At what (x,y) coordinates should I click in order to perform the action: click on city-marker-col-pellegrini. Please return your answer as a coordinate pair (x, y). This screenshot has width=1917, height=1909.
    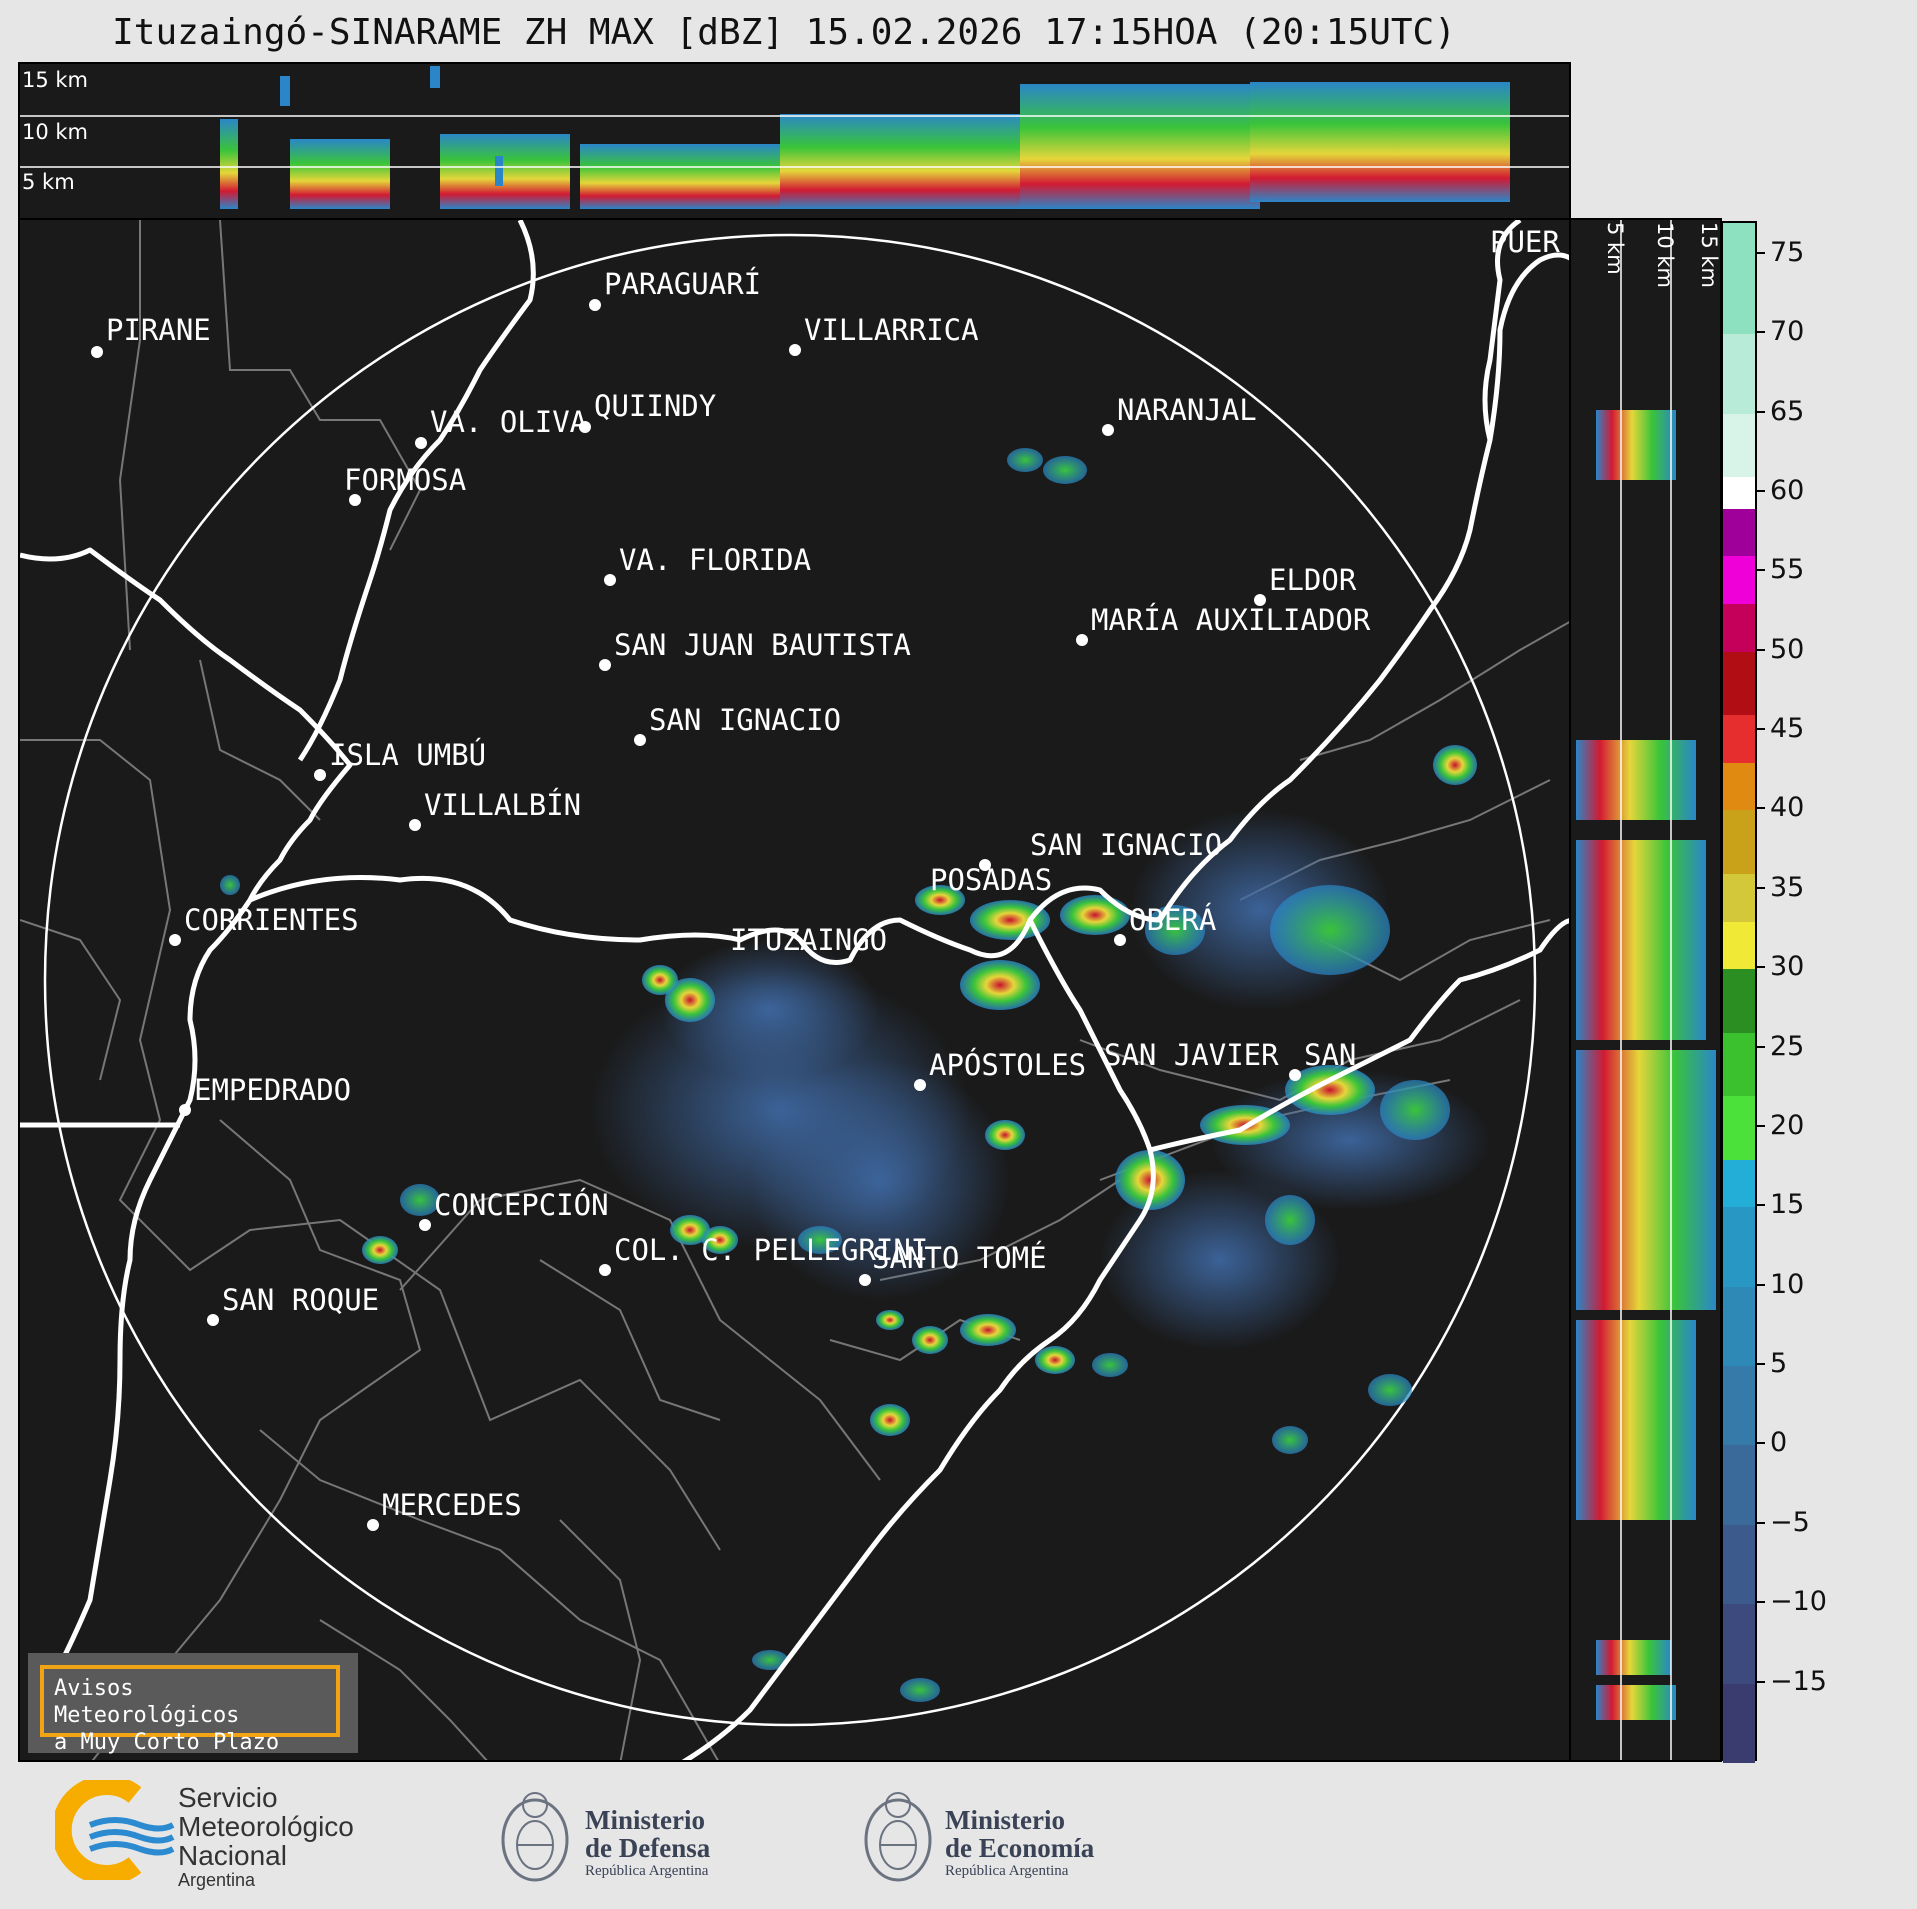
    Looking at the image, I should click on (605, 1270).